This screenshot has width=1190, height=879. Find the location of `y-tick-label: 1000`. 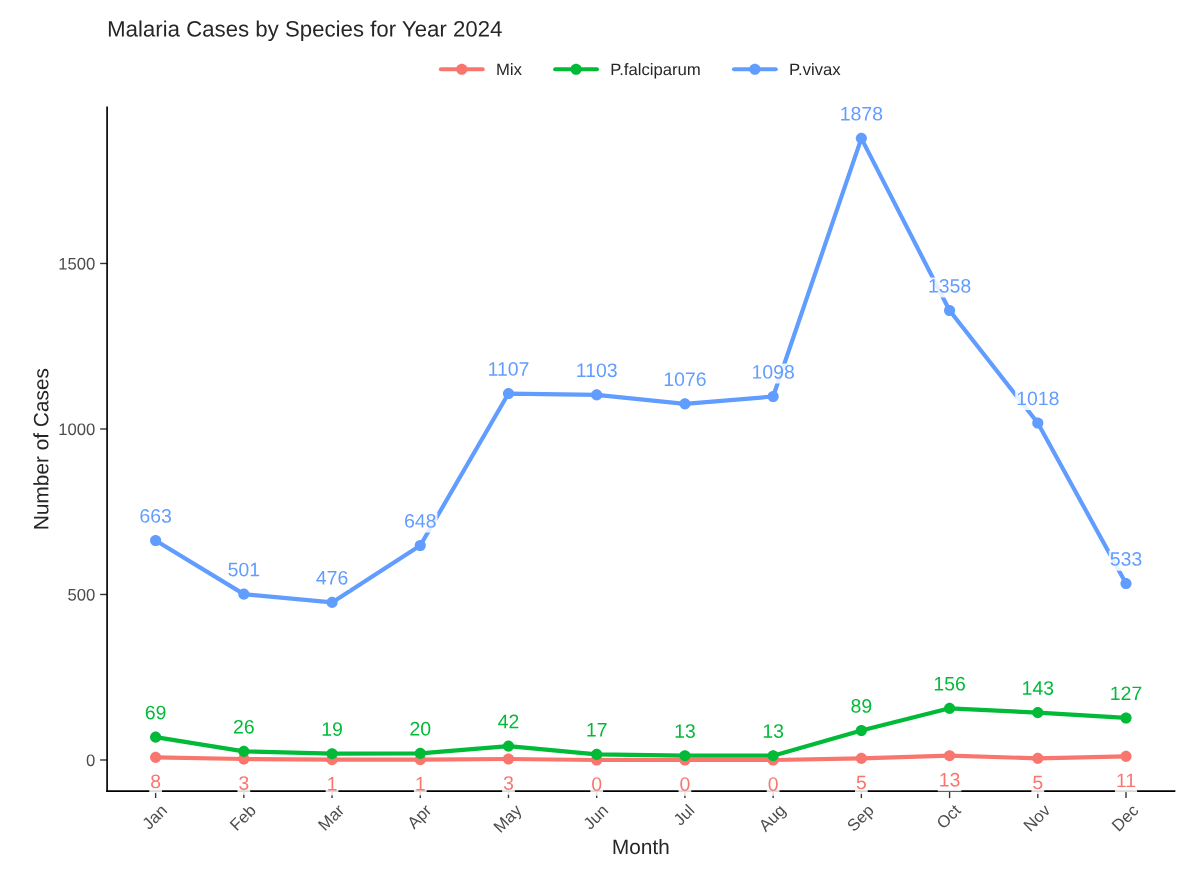

y-tick-label: 1000 is located at coordinates (77, 429).